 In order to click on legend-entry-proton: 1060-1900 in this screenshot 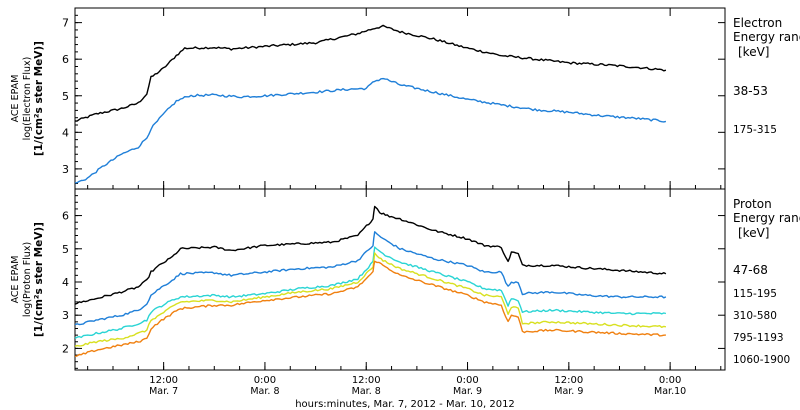, I will do `click(761, 360)`.